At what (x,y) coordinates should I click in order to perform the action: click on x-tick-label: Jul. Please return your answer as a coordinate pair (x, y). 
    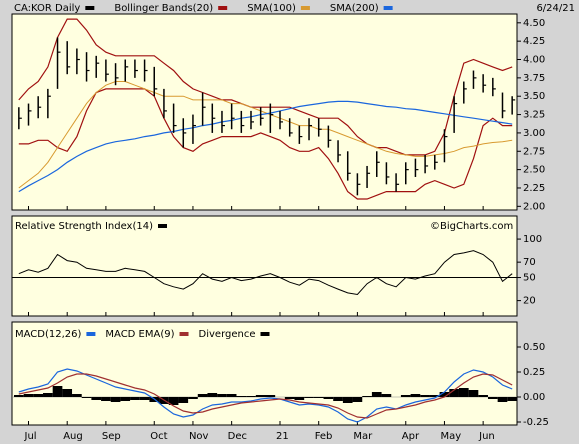
    Looking at the image, I should click on (30, 436).